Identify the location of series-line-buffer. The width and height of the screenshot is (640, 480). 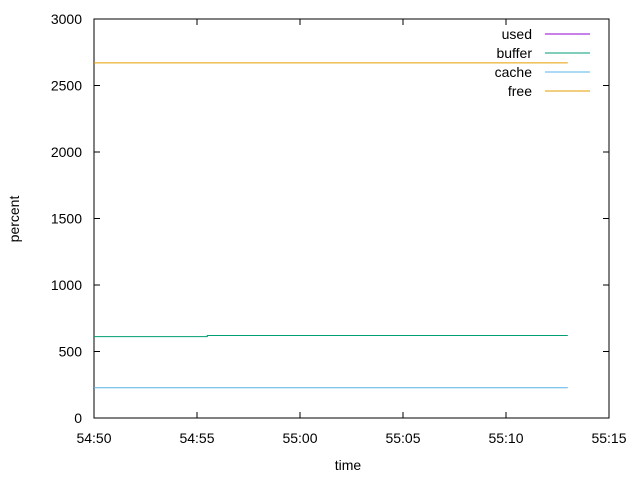
(331, 336).